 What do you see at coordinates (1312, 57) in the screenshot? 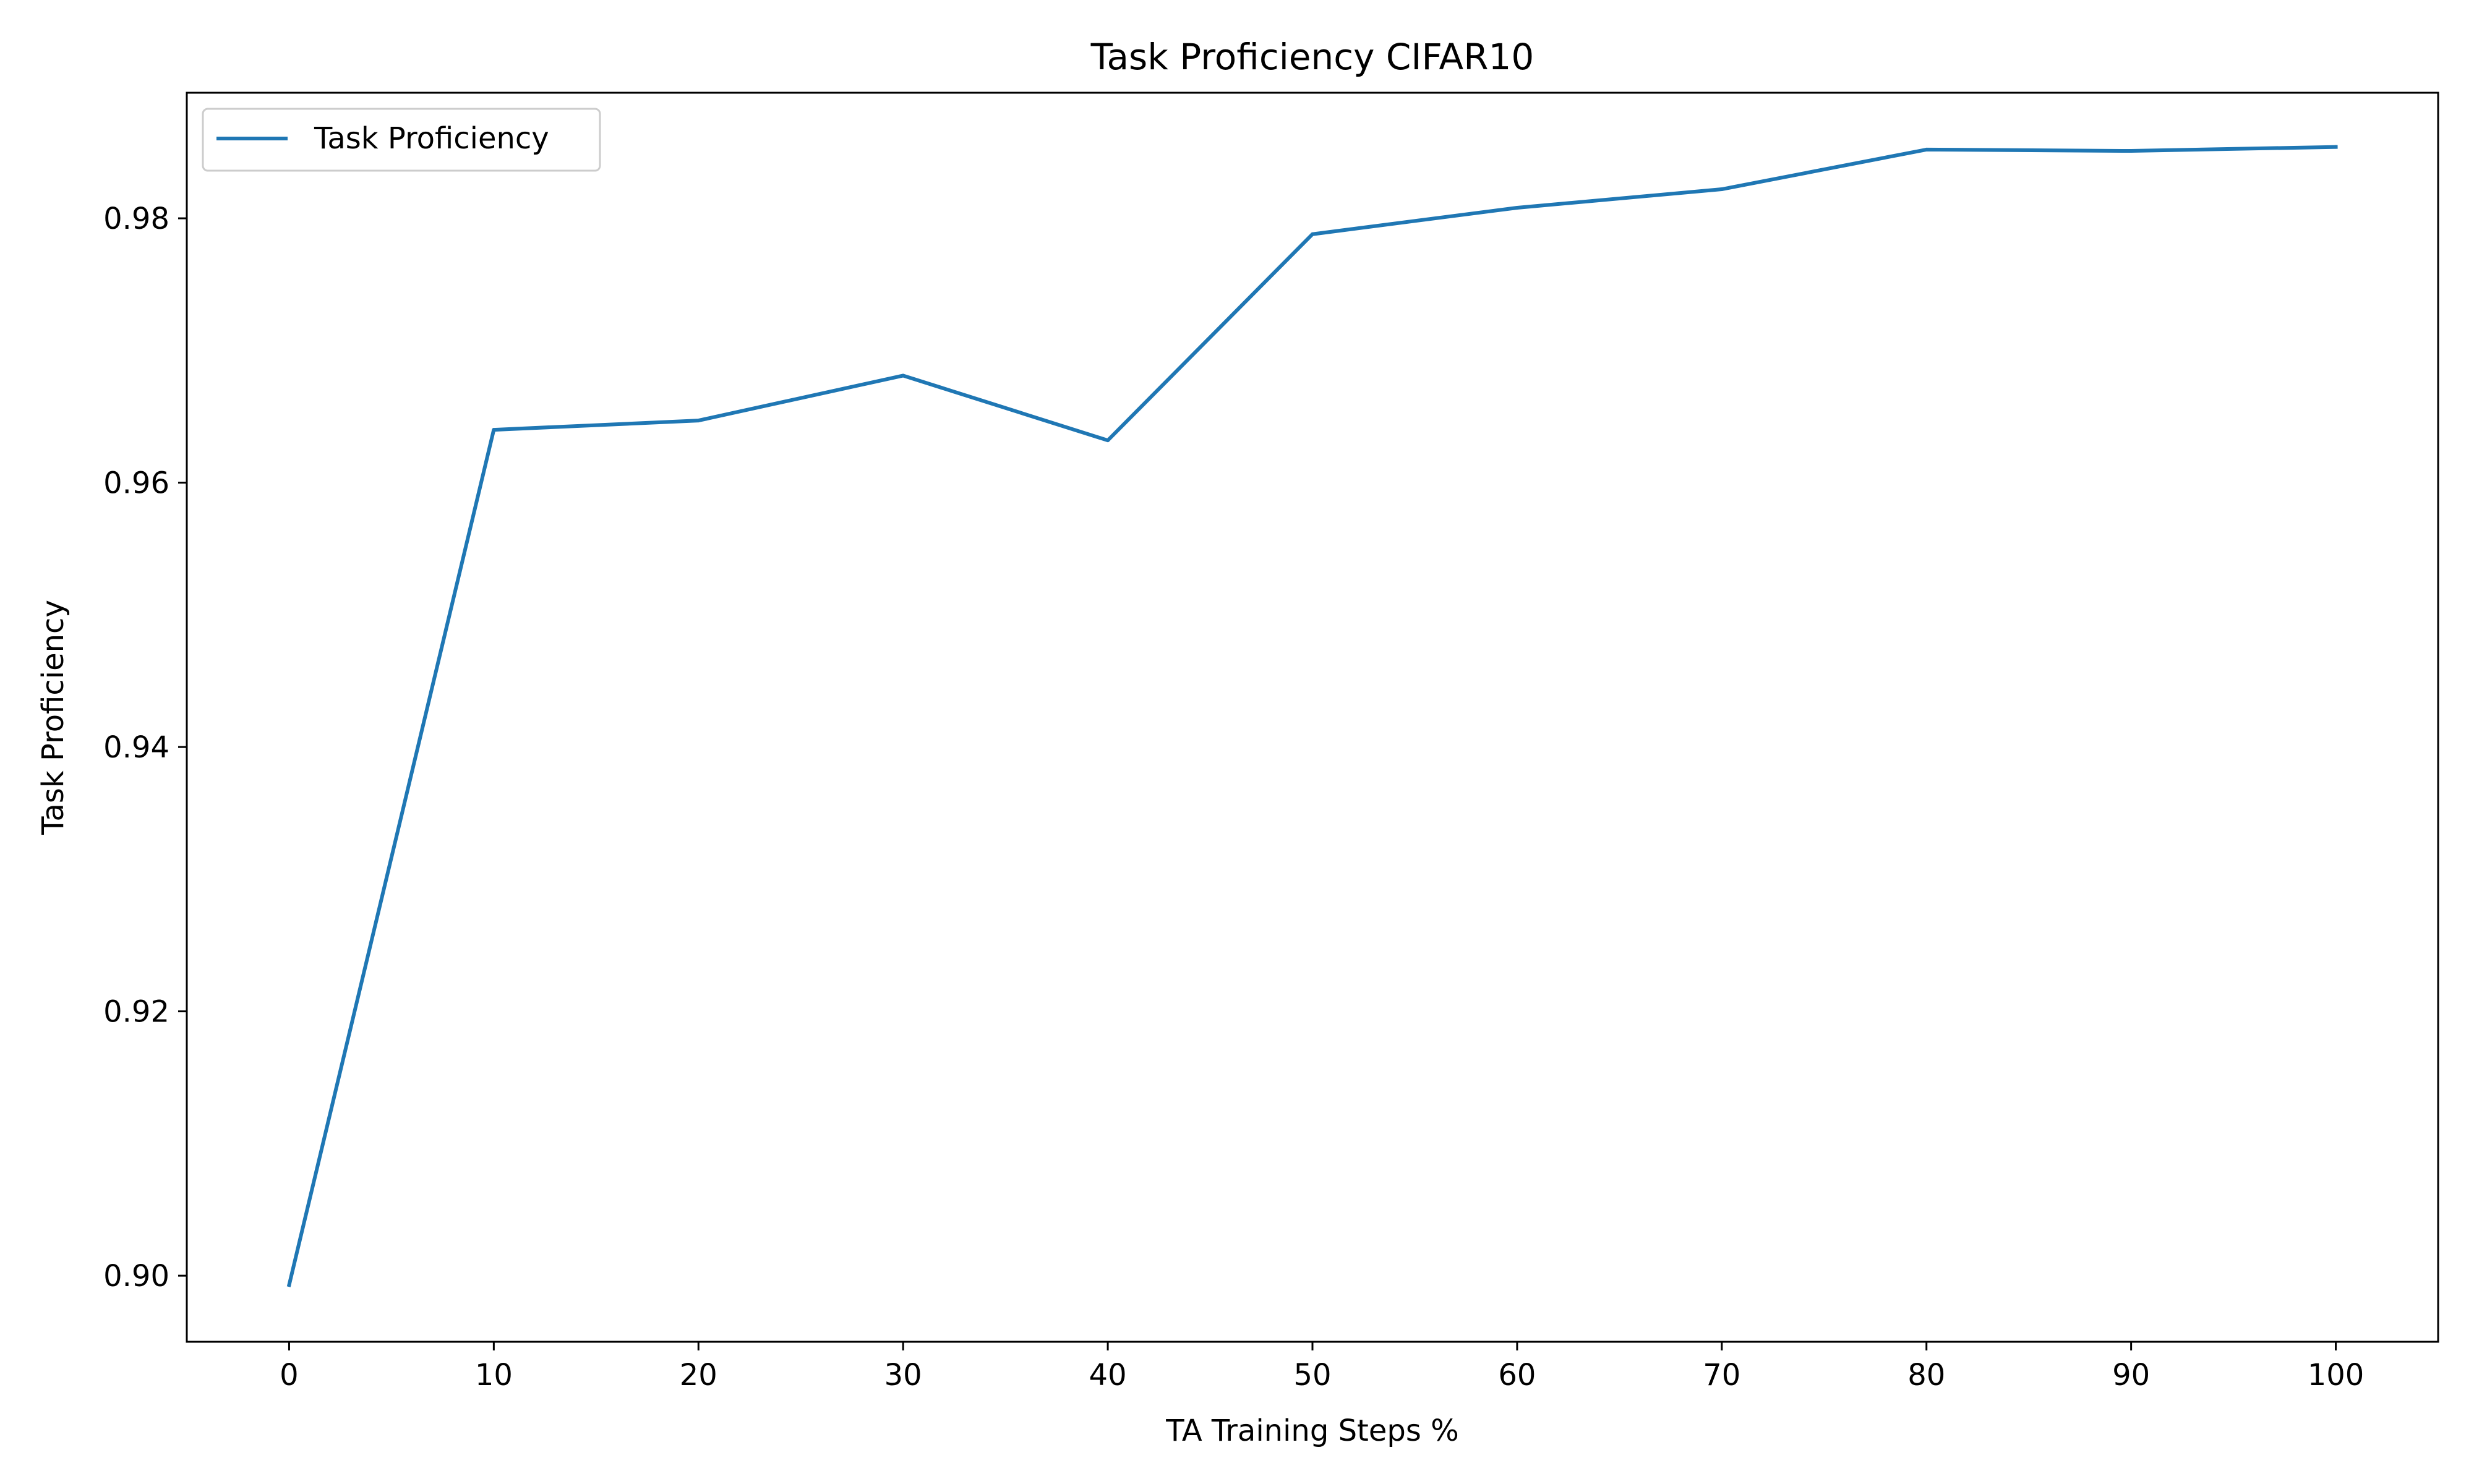
I see `chart-title: Task Proficiency CIFAR10` at bounding box center [1312, 57].